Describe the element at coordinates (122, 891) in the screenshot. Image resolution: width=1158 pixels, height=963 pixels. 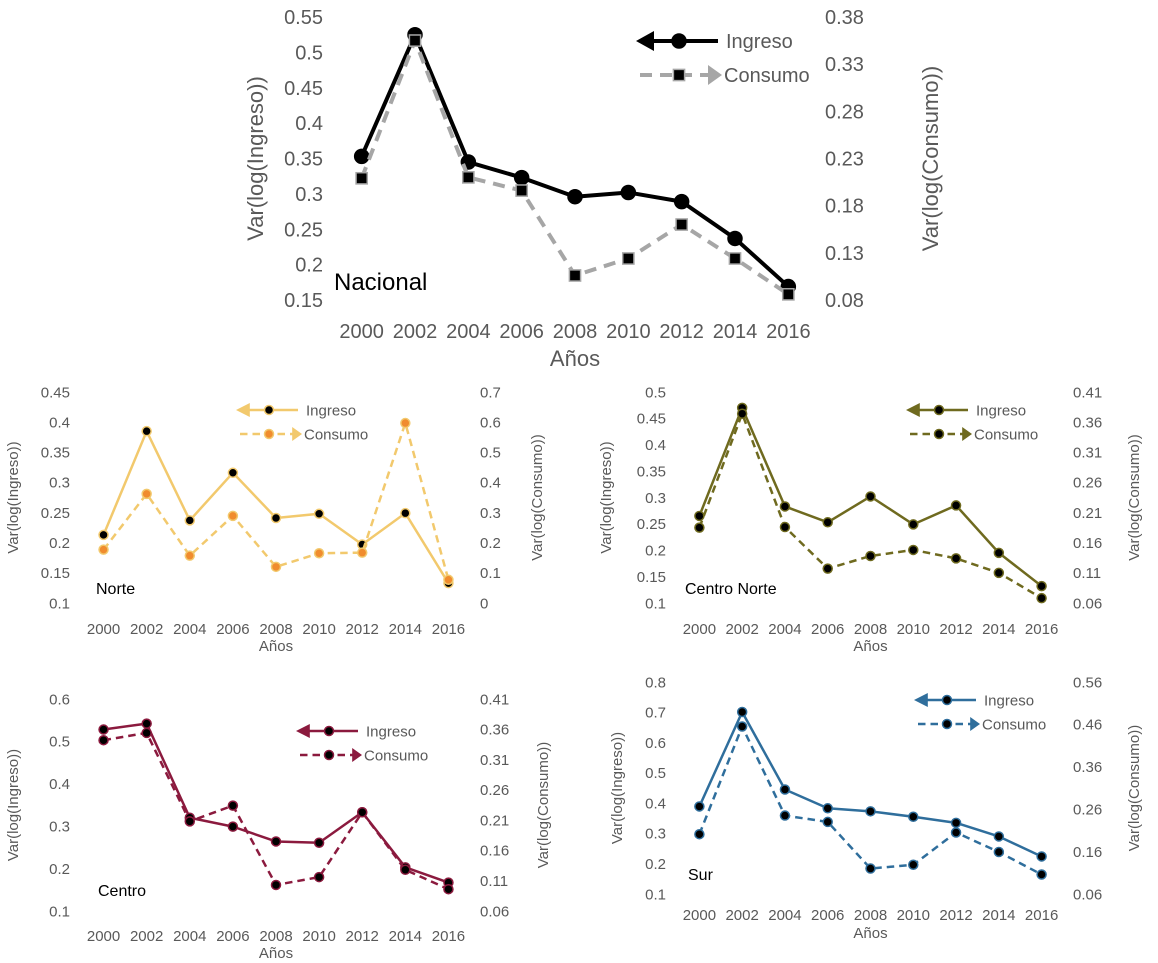
I see `panel-label: Centro` at that location.